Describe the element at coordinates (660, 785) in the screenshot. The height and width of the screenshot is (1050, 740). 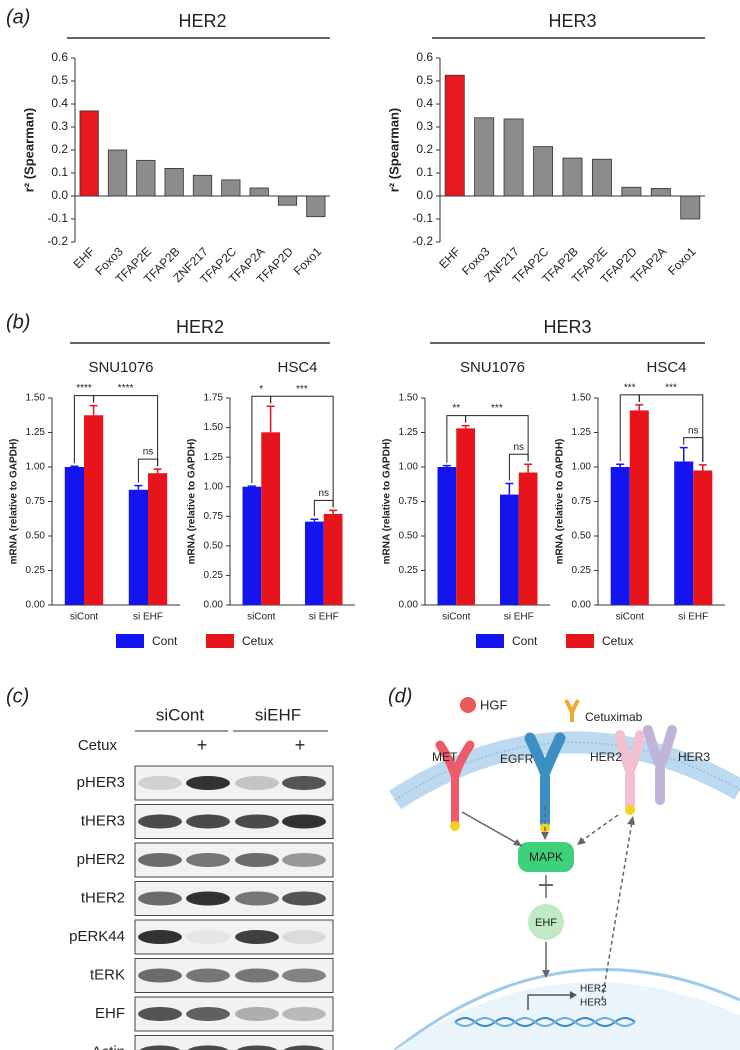
I see `her3-stem` at that location.